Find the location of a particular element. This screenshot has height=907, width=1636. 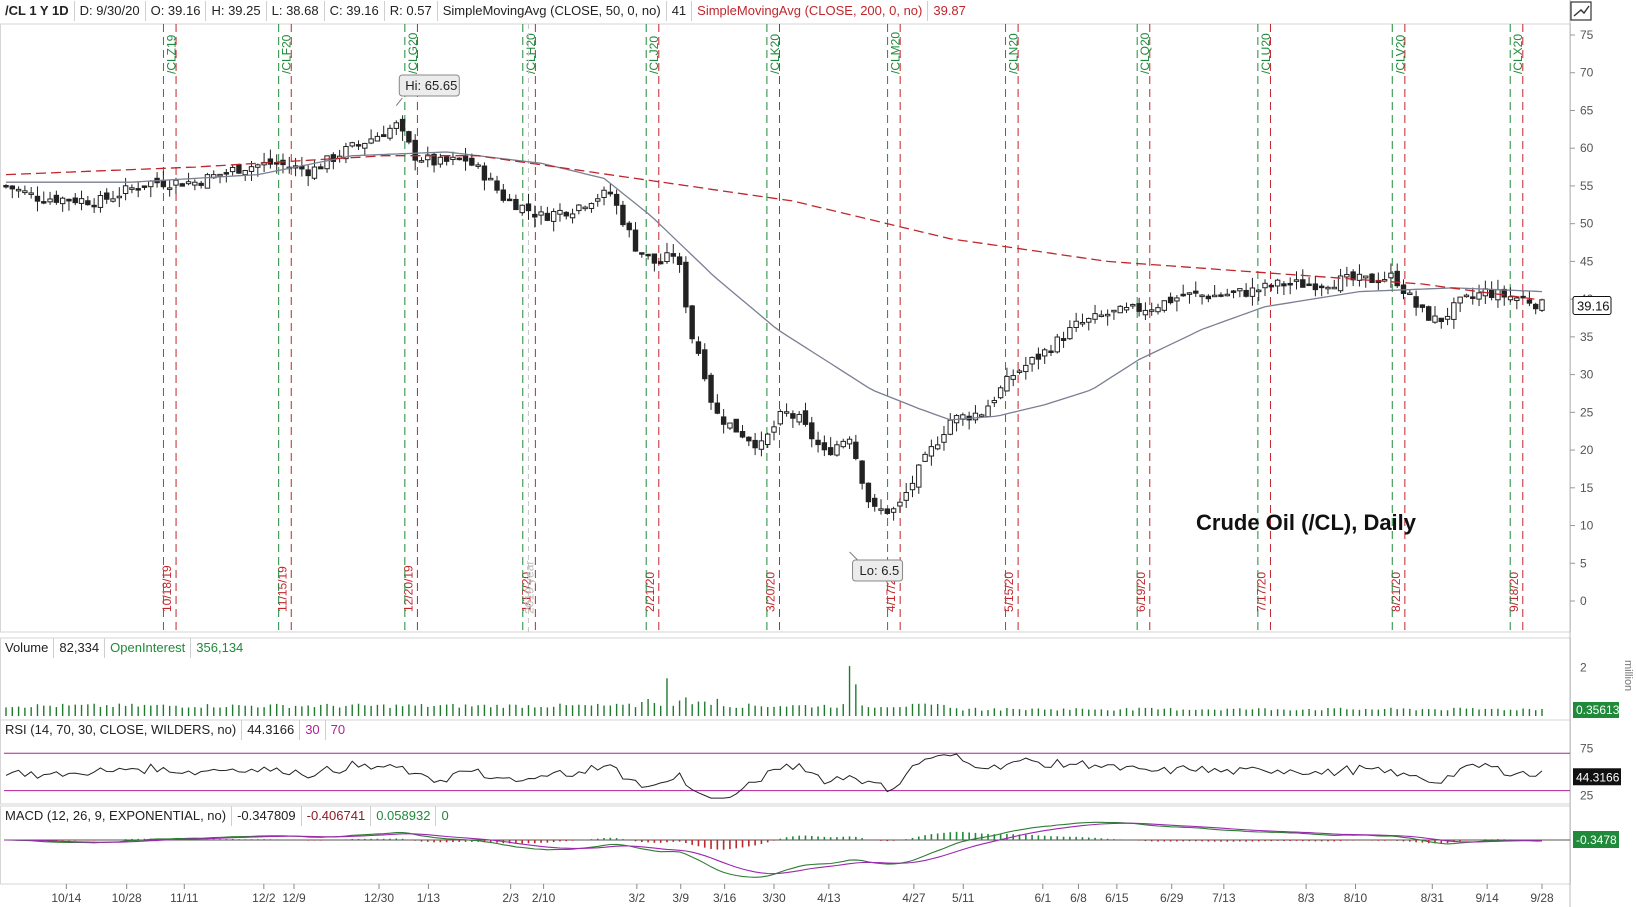

high-callout-line is located at coordinates (399, 101).